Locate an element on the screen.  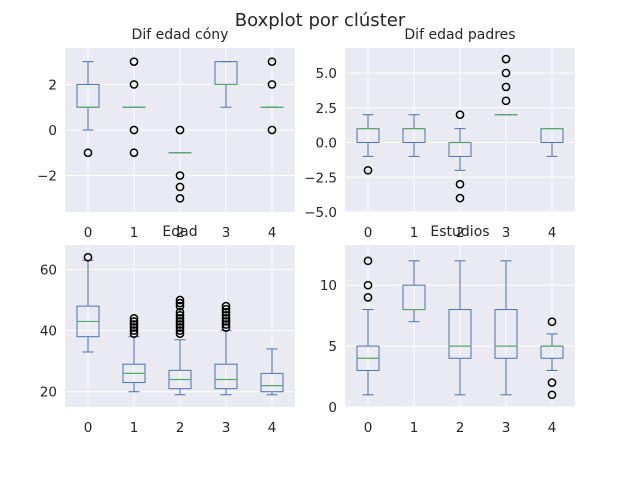
y-tick-label: −5.0 is located at coordinates (320, 213).